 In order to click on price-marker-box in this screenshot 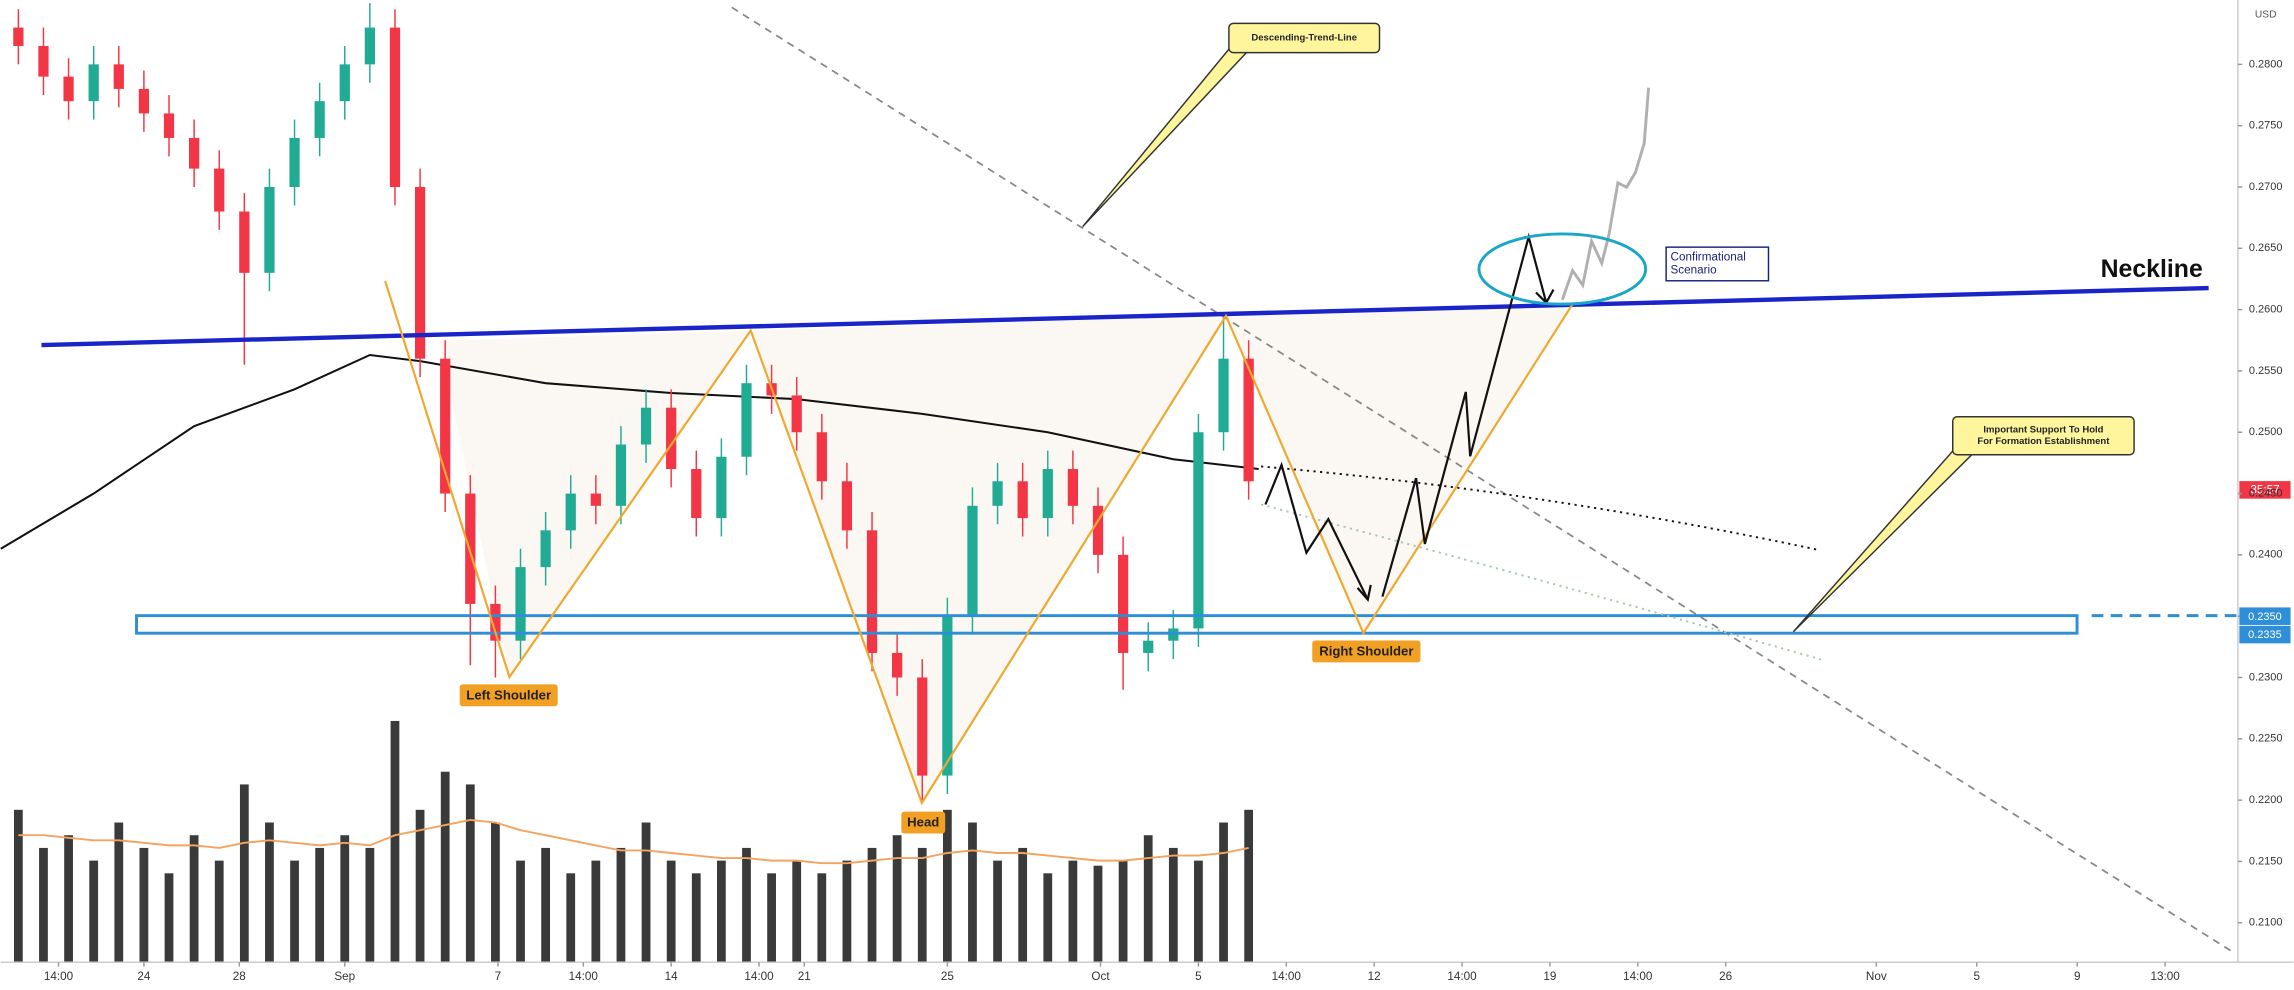, I will do `click(2265, 634)`.